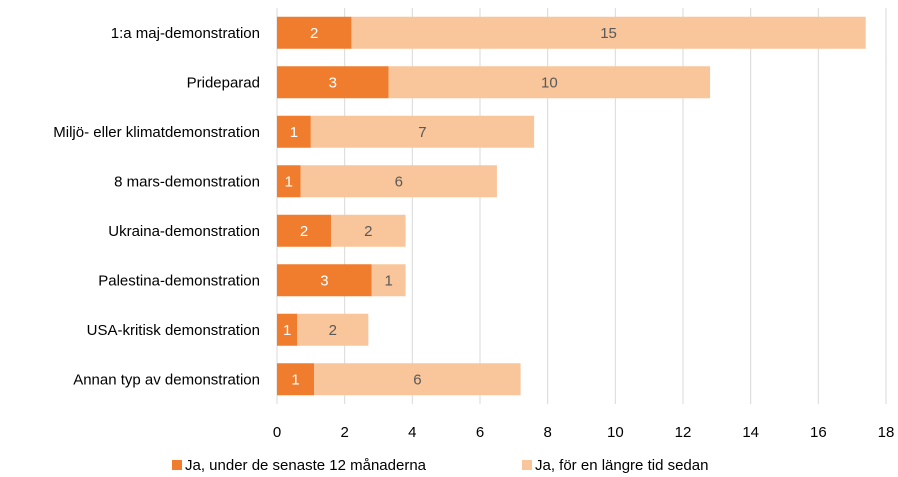  What do you see at coordinates (187, 181) in the screenshot?
I see `category-label: 8 mars-demonstration` at bounding box center [187, 181].